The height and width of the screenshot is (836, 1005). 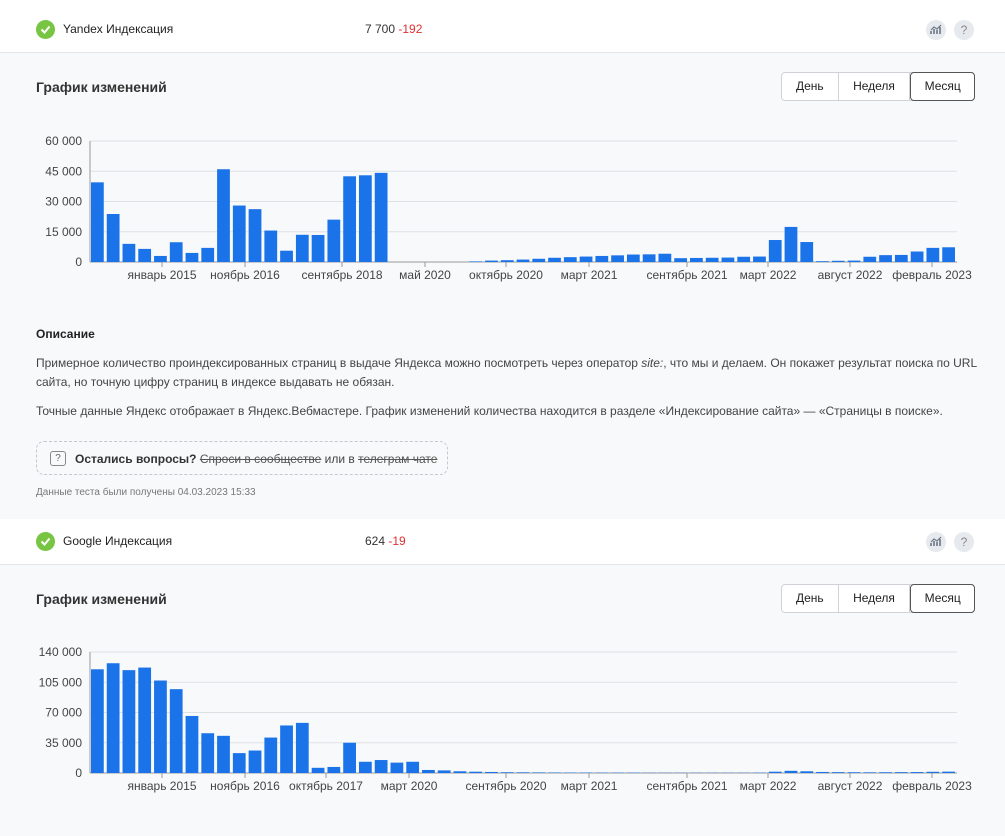 What do you see at coordinates (810, 86) in the screenshot?
I see `yandex-period-day: День` at bounding box center [810, 86].